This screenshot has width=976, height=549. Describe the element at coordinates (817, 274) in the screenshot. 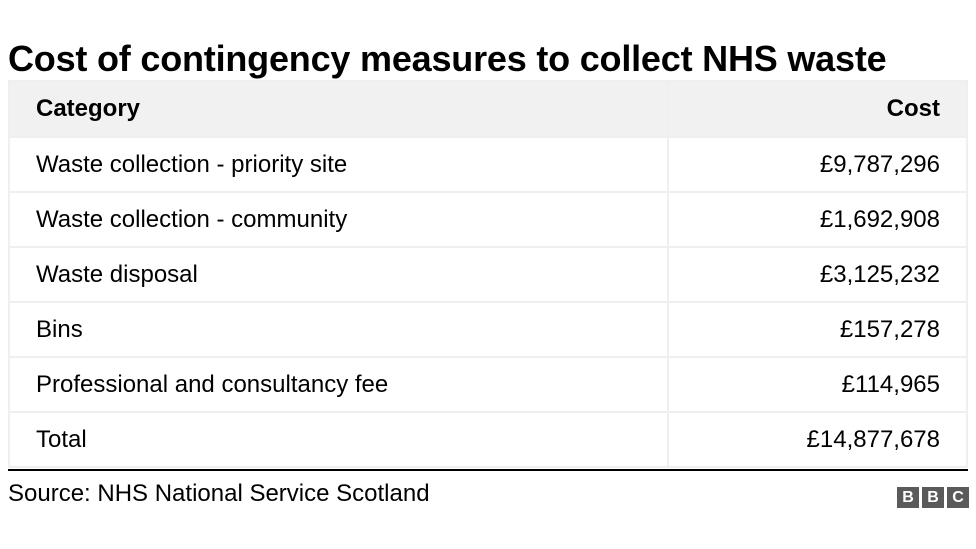

I see `cost-cell: £3,125,232` at that location.